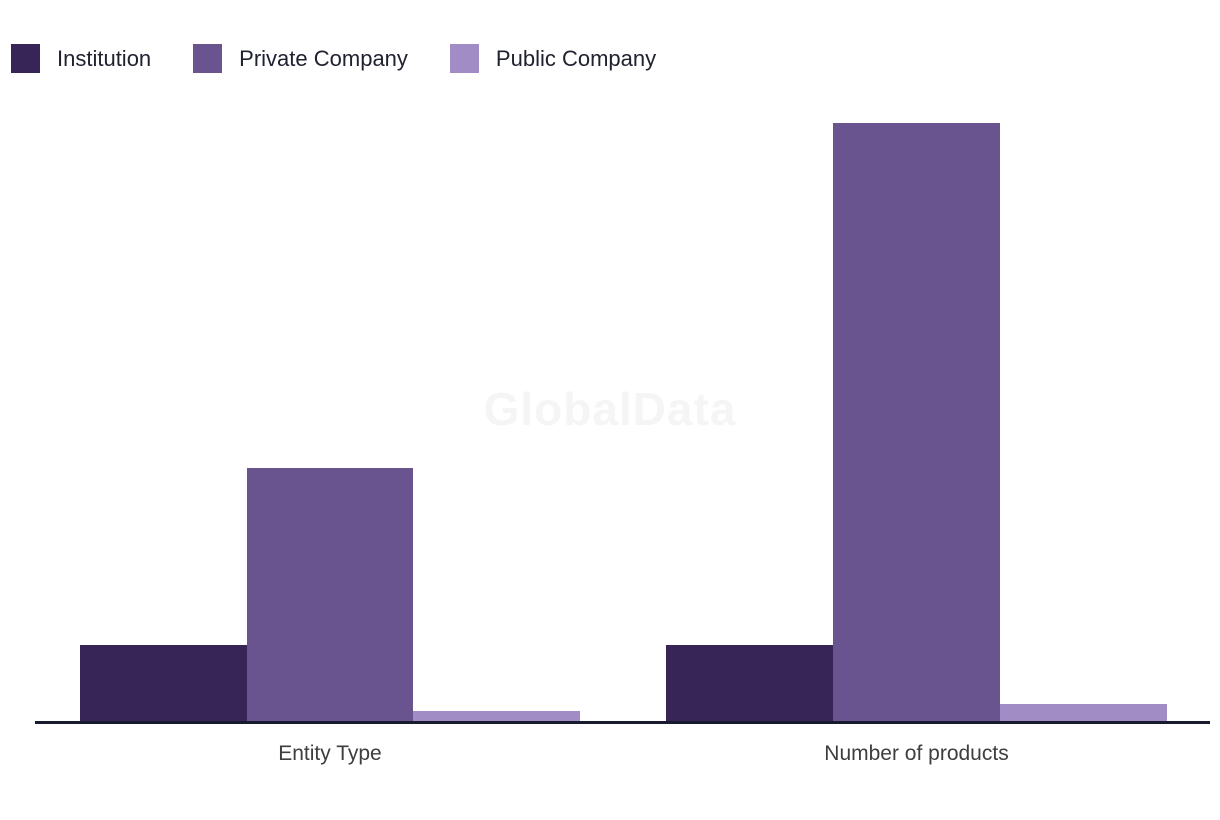  I want to click on bar-entity-type-private-company, so click(330, 595).